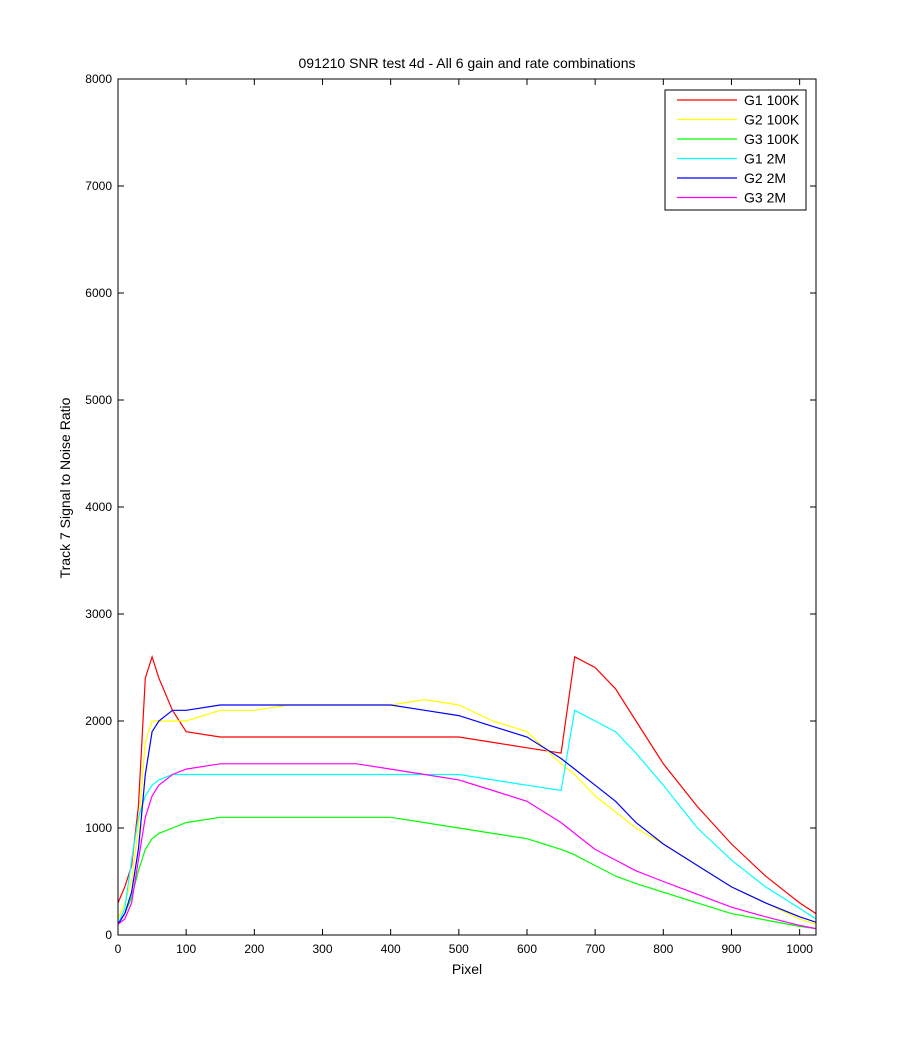 The image size is (900, 1050). I want to click on y-tick-label: 3000, so click(98, 614).